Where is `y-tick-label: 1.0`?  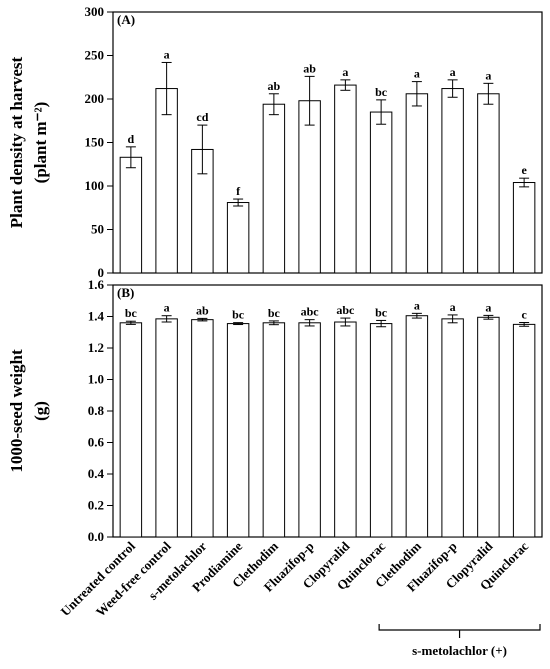
y-tick-label: 1.0 is located at coordinates (96, 379).